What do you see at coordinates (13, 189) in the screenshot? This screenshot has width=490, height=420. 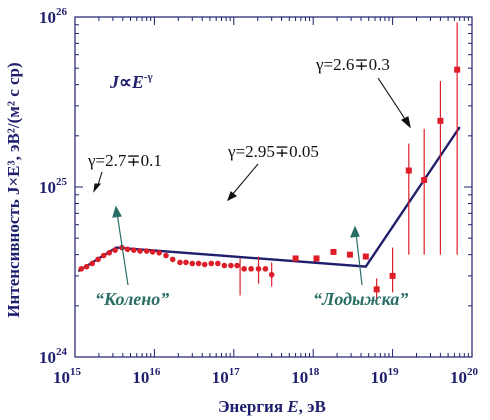 I see `y-axis-title: Интенсивность J×E³, эВ²/(м² с ср)` at bounding box center [13, 189].